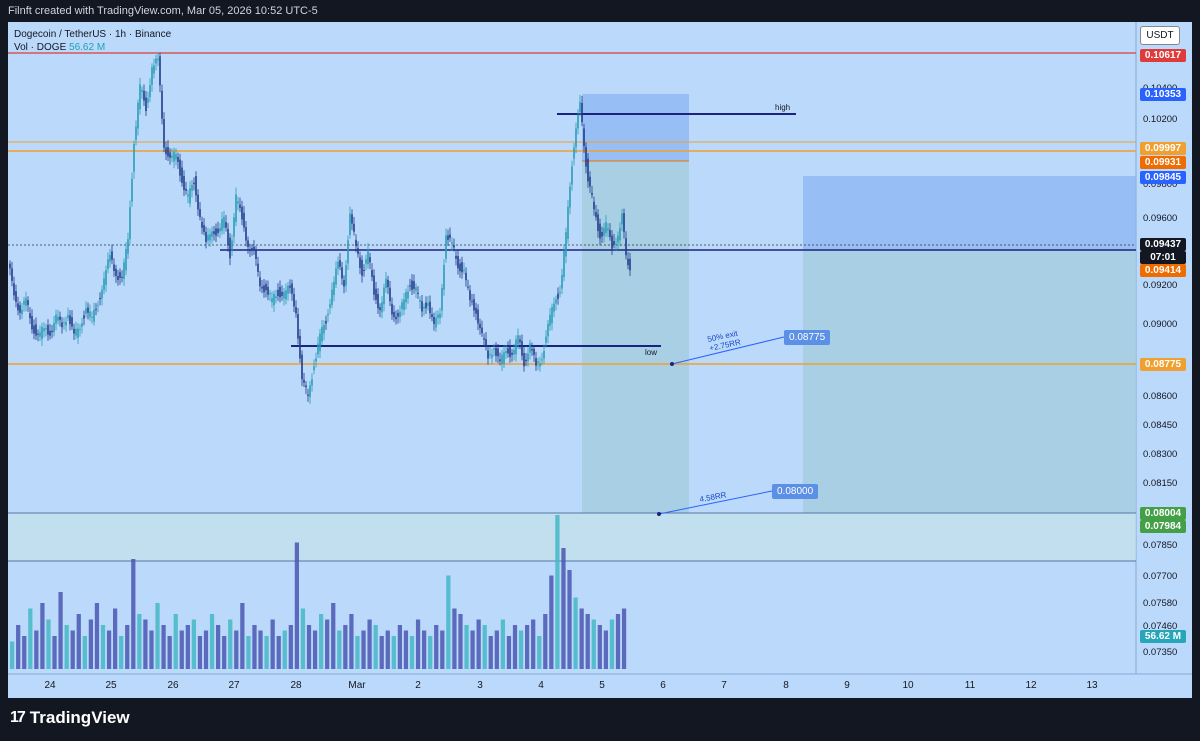 The height and width of the screenshot is (741, 1200). Describe the element at coordinates (1160, 35) in the screenshot. I see `currency-button: USDT` at that location.